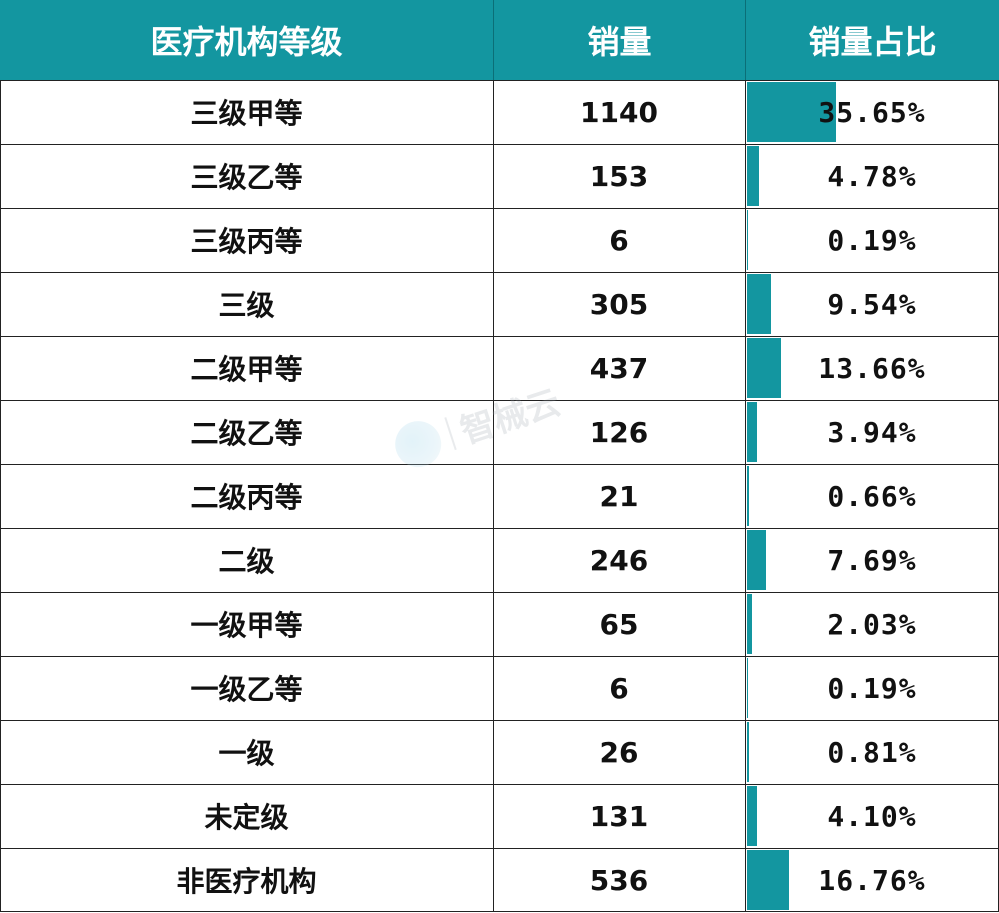 This screenshot has width=999, height=913. Describe the element at coordinates (246, 369) in the screenshot. I see `level-cell: 二级甲等` at that location.